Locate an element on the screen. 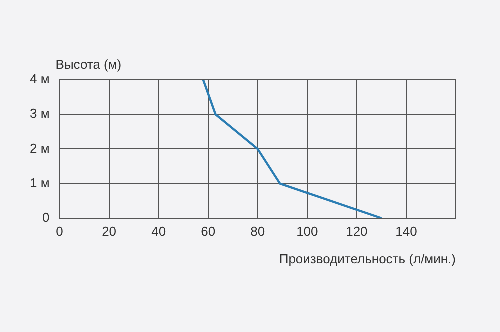  y-tick-label: 4 м is located at coordinates (40, 79).